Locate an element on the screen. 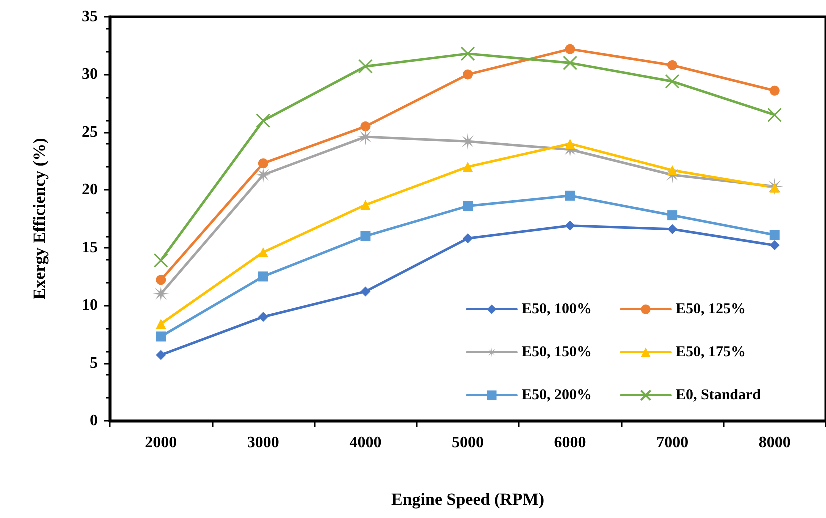  x-axis-title: Engine Speed (RPM) is located at coordinates (468, 499).